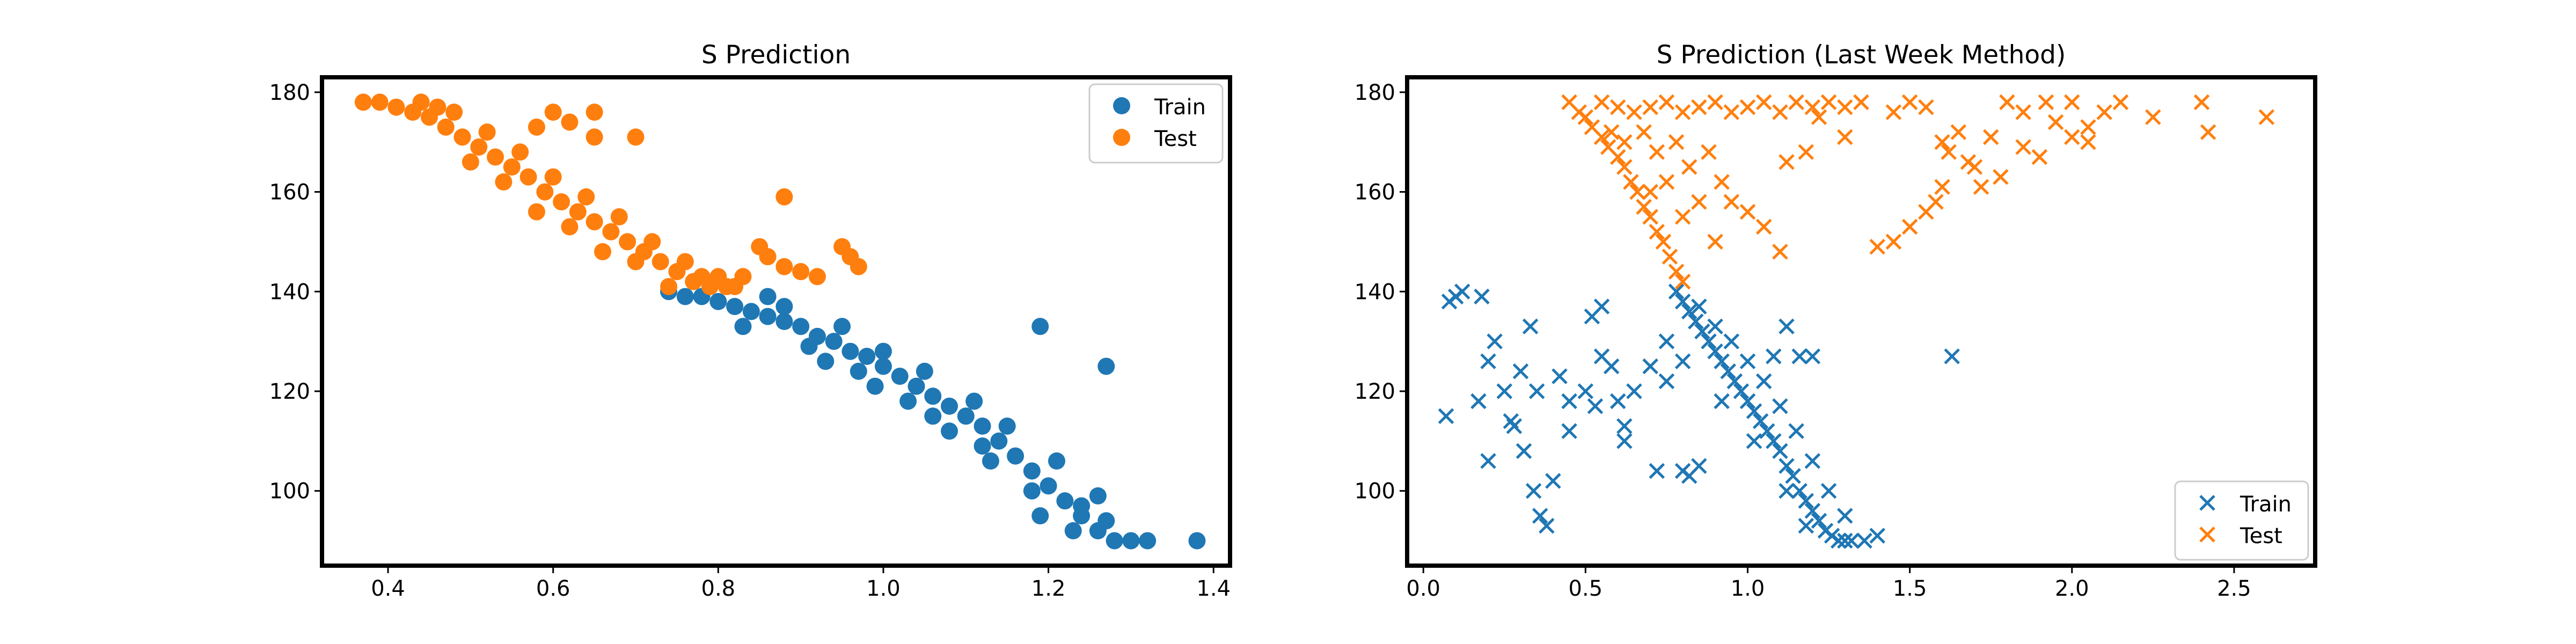 This screenshot has height=644, width=2576. Describe the element at coordinates (1375, 491) in the screenshot. I see `y-tick-label: 100` at that location.